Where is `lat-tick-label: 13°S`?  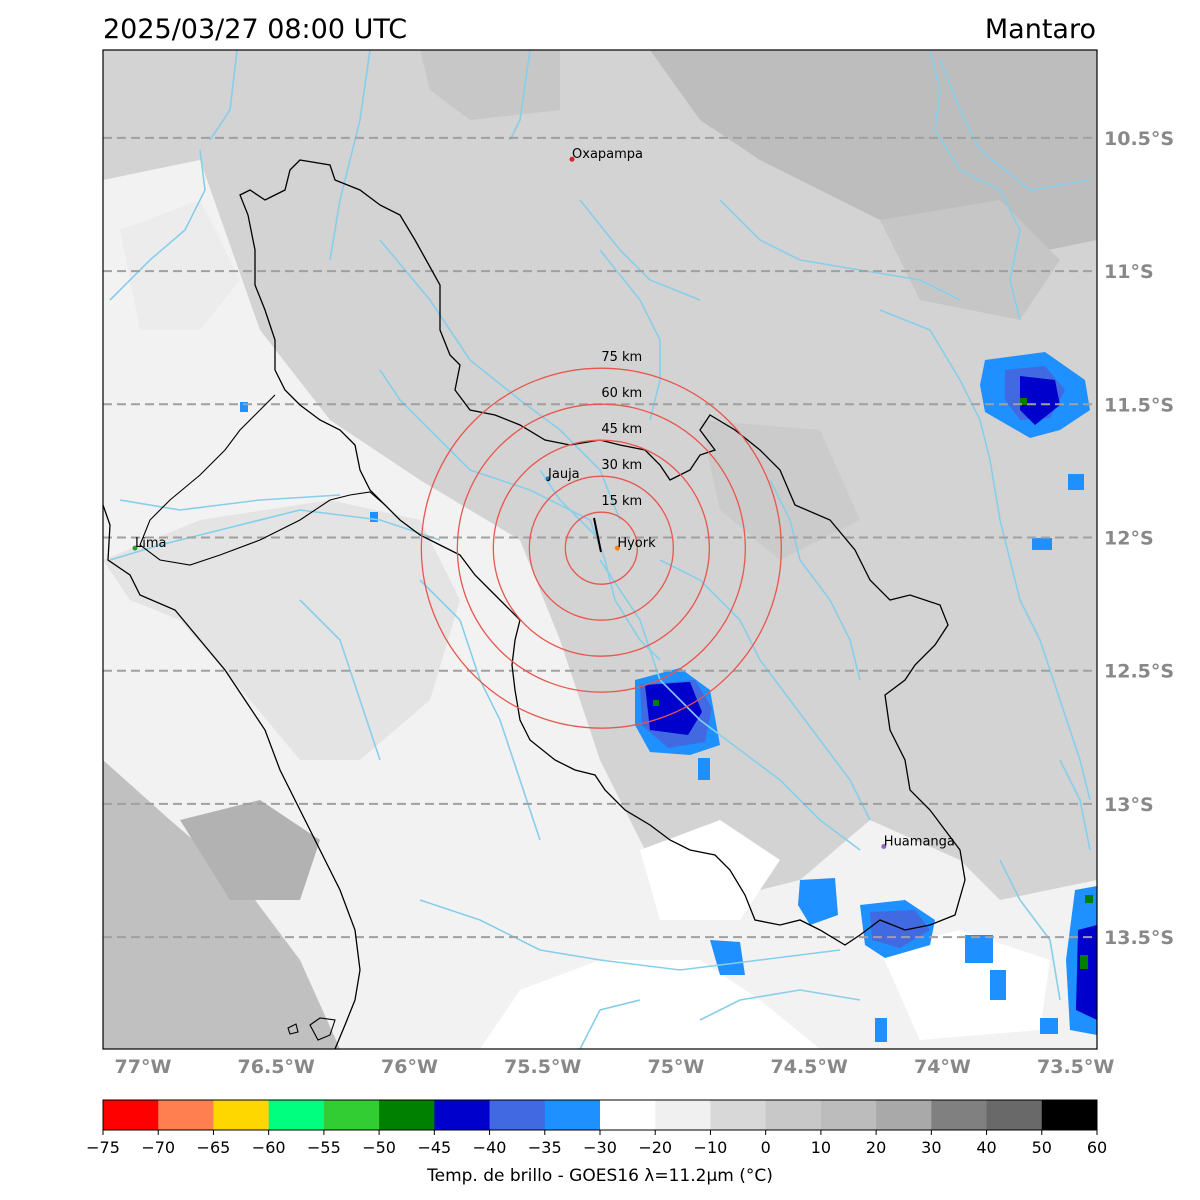
lat-tick-label: 13°S is located at coordinates (1129, 805).